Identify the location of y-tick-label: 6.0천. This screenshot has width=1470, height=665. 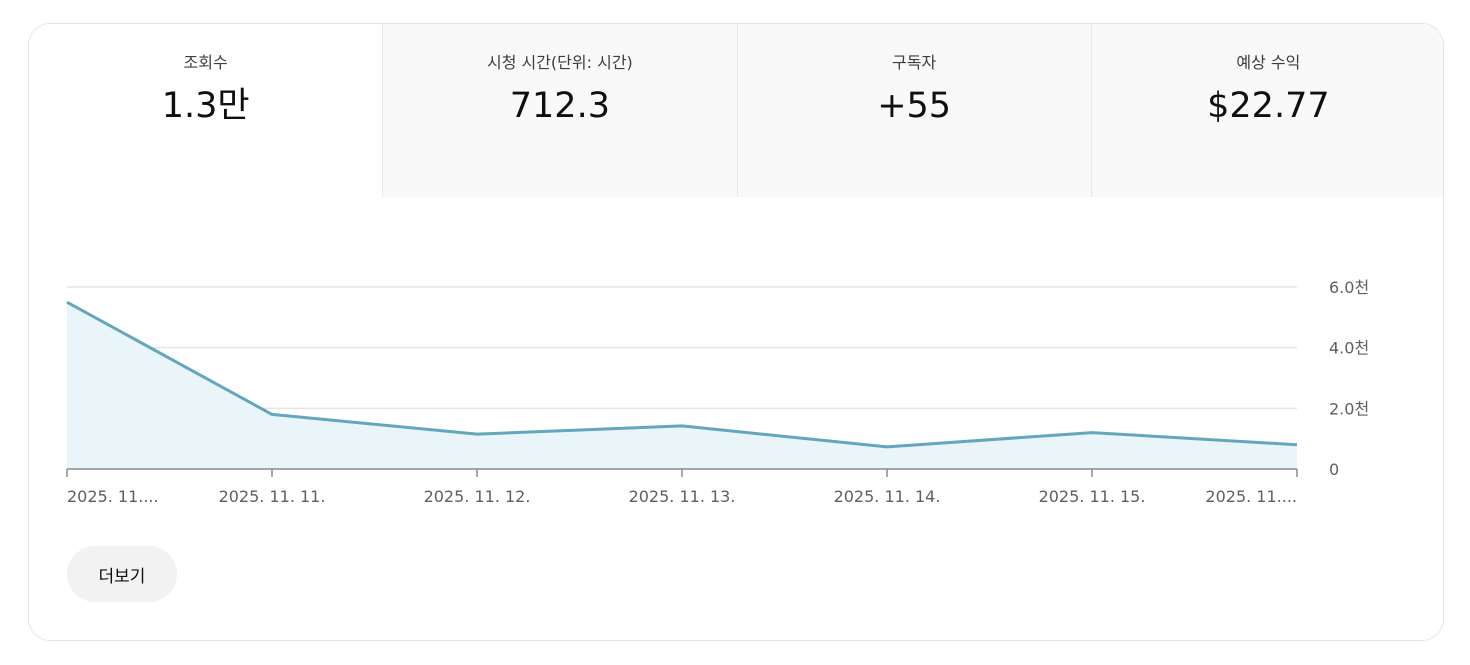
(1349, 287).